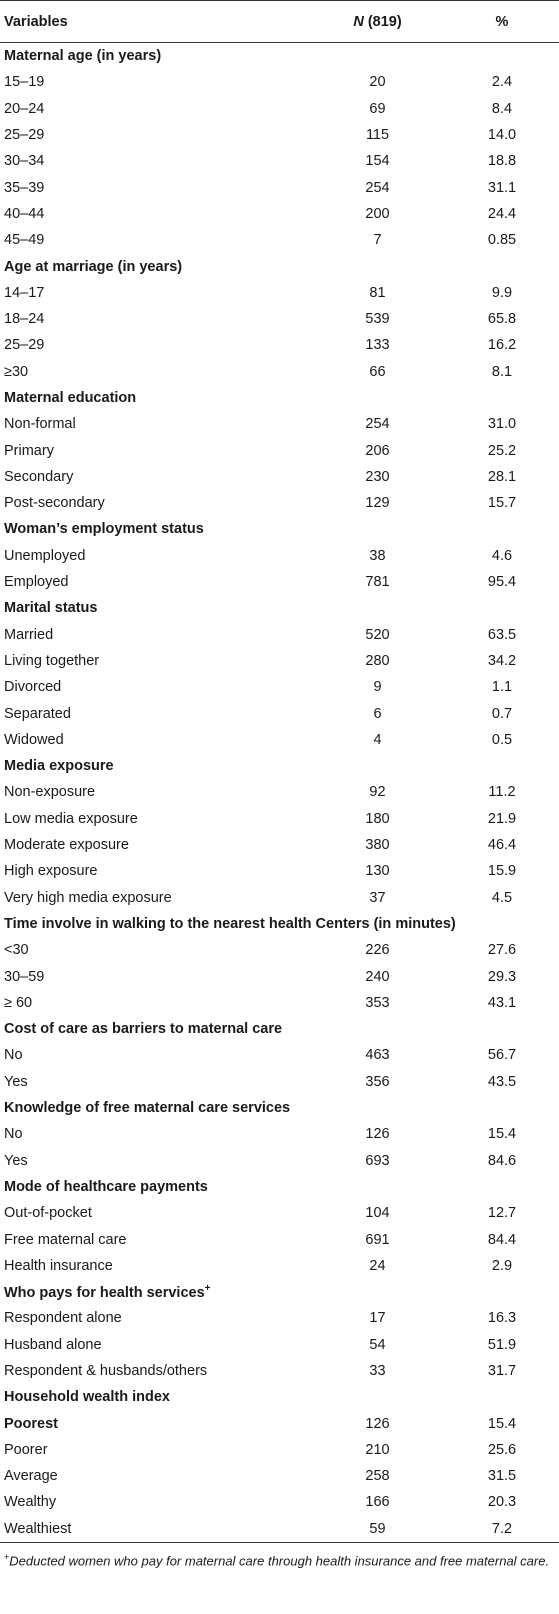 Image resolution: width=559 pixels, height=1614 pixels. Describe the element at coordinates (502, 1239) in the screenshot. I see `row-percent: 84.4` at that location.